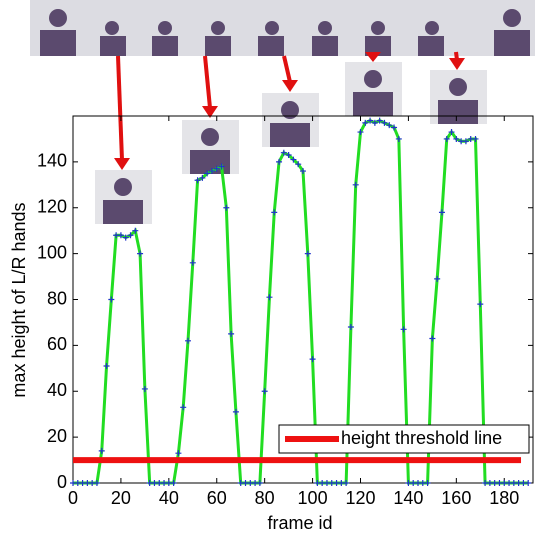 The height and width of the screenshot is (541, 539). What do you see at coordinates (121, 498) in the screenshot?
I see `x-tick-label: 20` at bounding box center [121, 498].